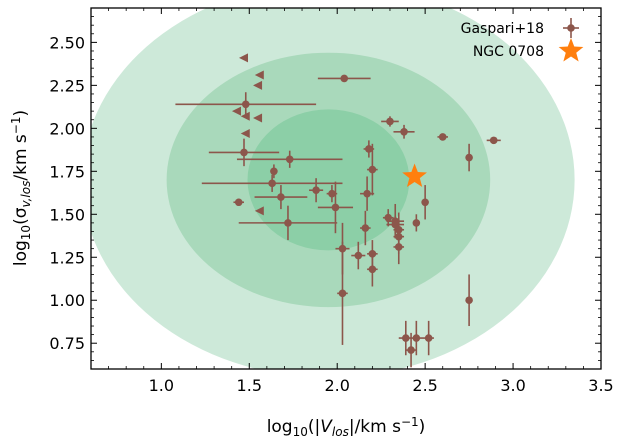 This screenshot has height=439, width=617. What do you see at coordinates (67, 42) in the screenshot?
I see `y-tick-label: 2.50` at bounding box center [67, 42].